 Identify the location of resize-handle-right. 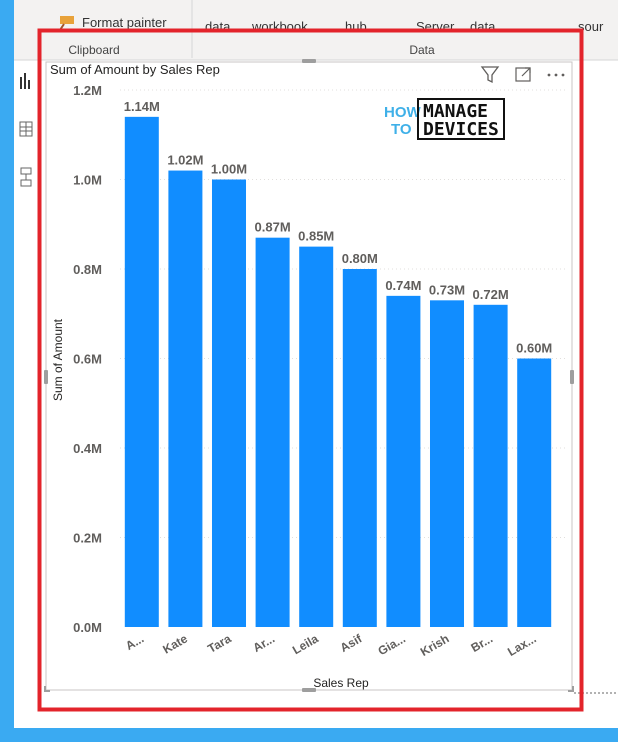
(572, 377).